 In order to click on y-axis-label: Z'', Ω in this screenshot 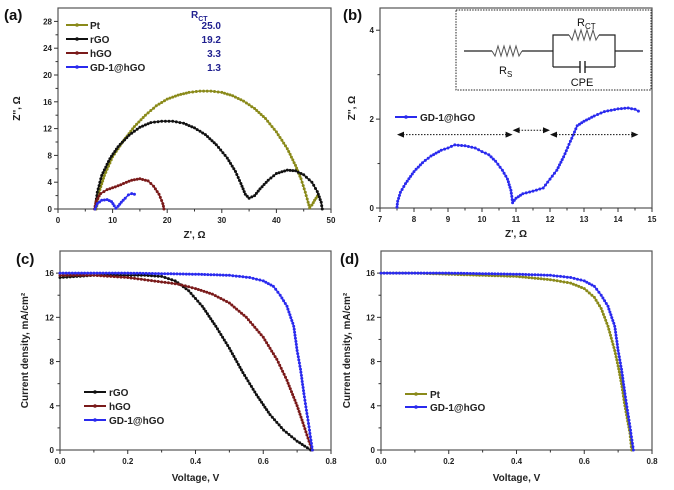, I will do `click(17, 108)`.